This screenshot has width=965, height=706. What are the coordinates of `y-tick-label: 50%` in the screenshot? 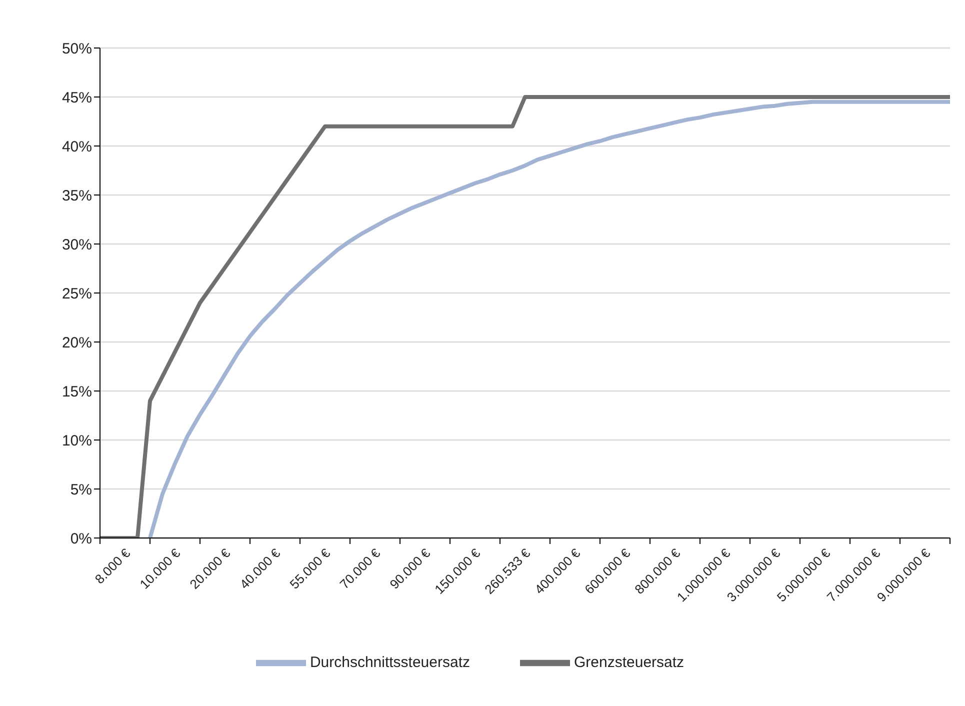 It's located at (77, 49).